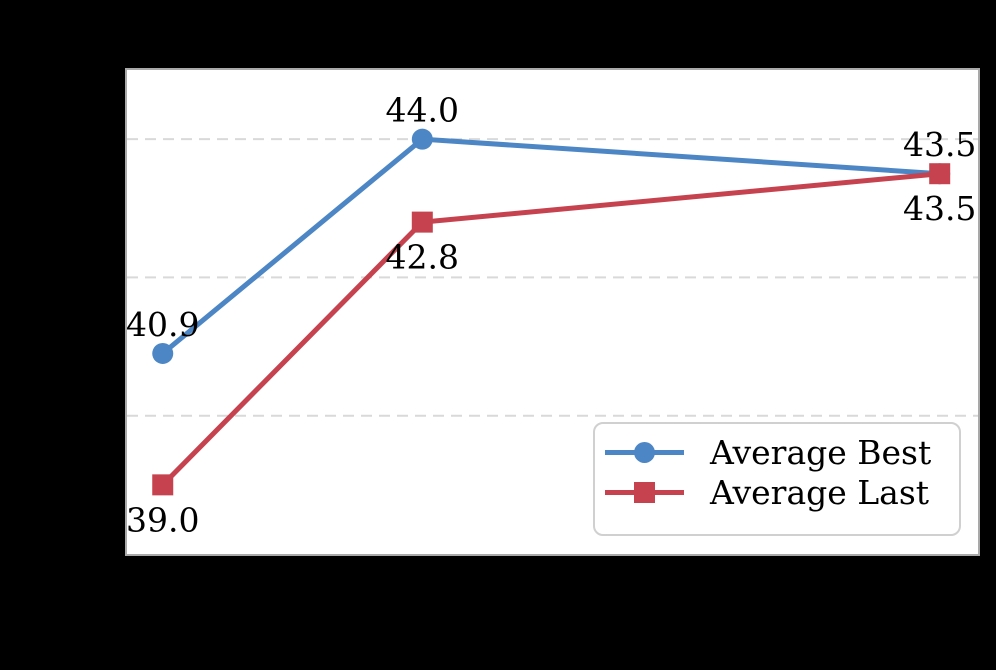  What do you see at coordinates (422, 110) in the screenshot?
I see `point-value-label: 44.0` at bounding box center [422, 110].